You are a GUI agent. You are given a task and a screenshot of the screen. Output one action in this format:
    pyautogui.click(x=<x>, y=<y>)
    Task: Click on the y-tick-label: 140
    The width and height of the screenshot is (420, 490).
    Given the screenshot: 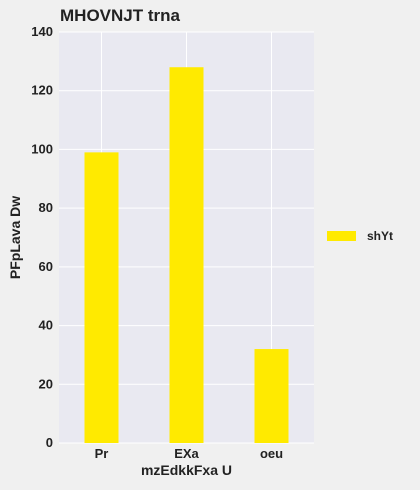 What is the action you would take?
    pyautogui.click(x=42, y=31)
    